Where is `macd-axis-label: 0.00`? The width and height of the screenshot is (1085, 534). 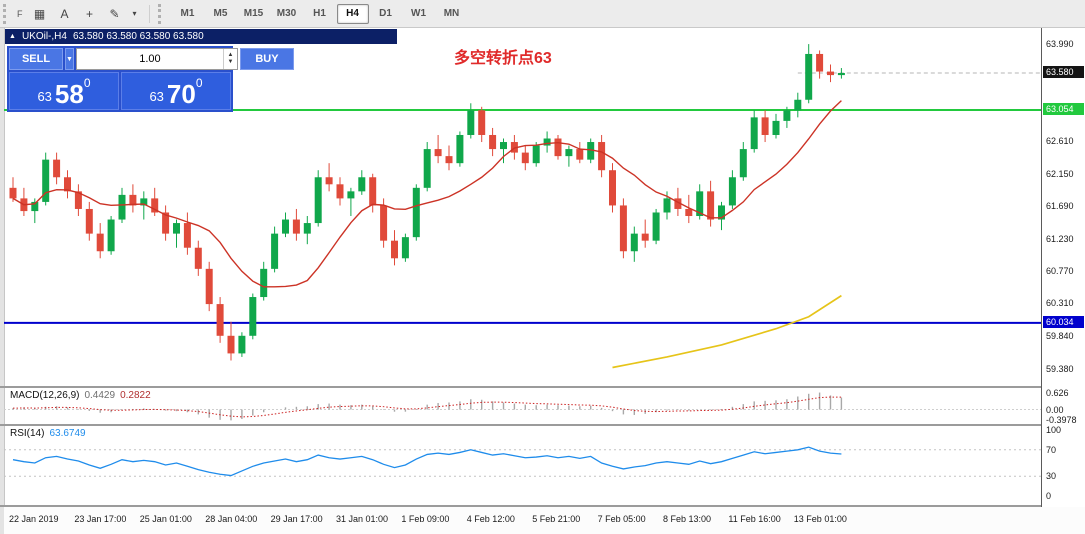
macd-axis-label: 0.00 is located at coordinates (1055, 409).